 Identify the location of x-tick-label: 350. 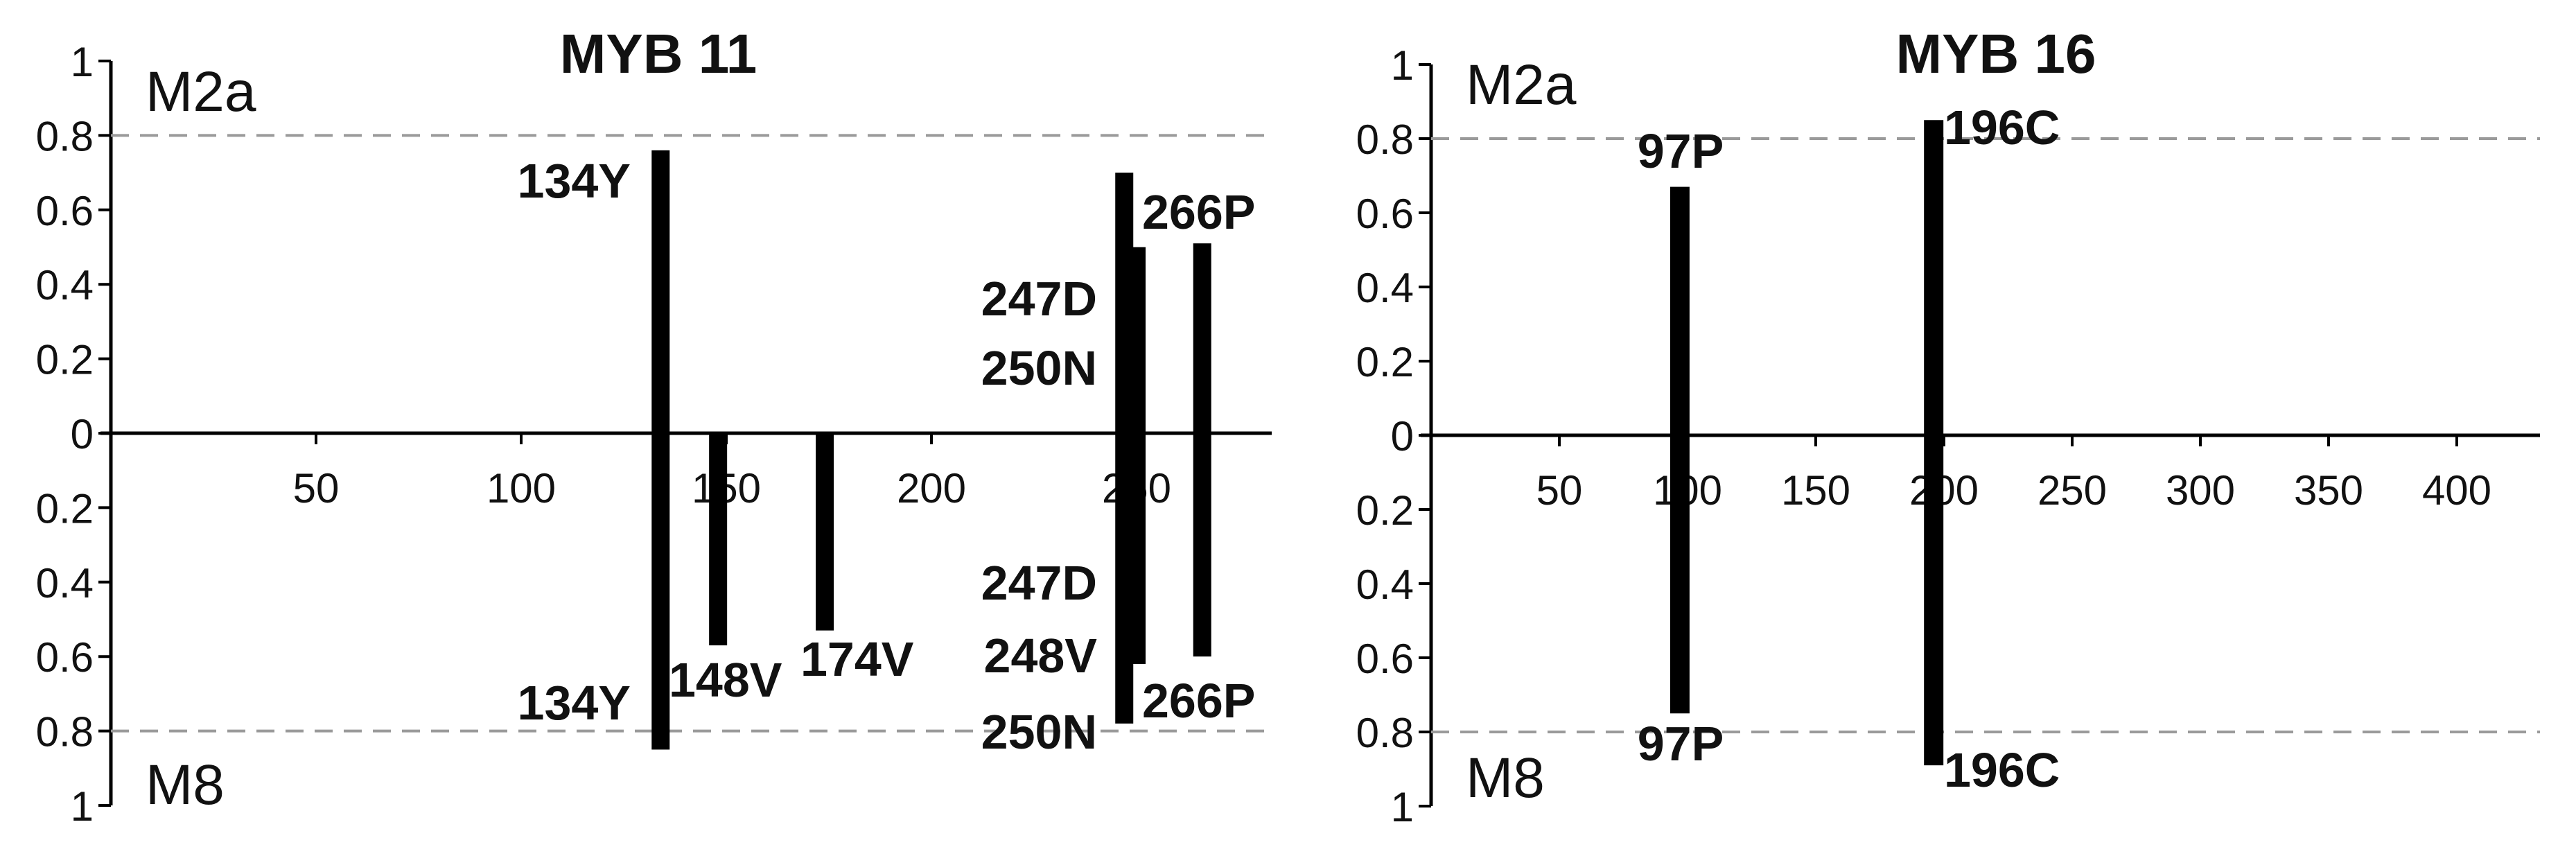
(2328, 491).